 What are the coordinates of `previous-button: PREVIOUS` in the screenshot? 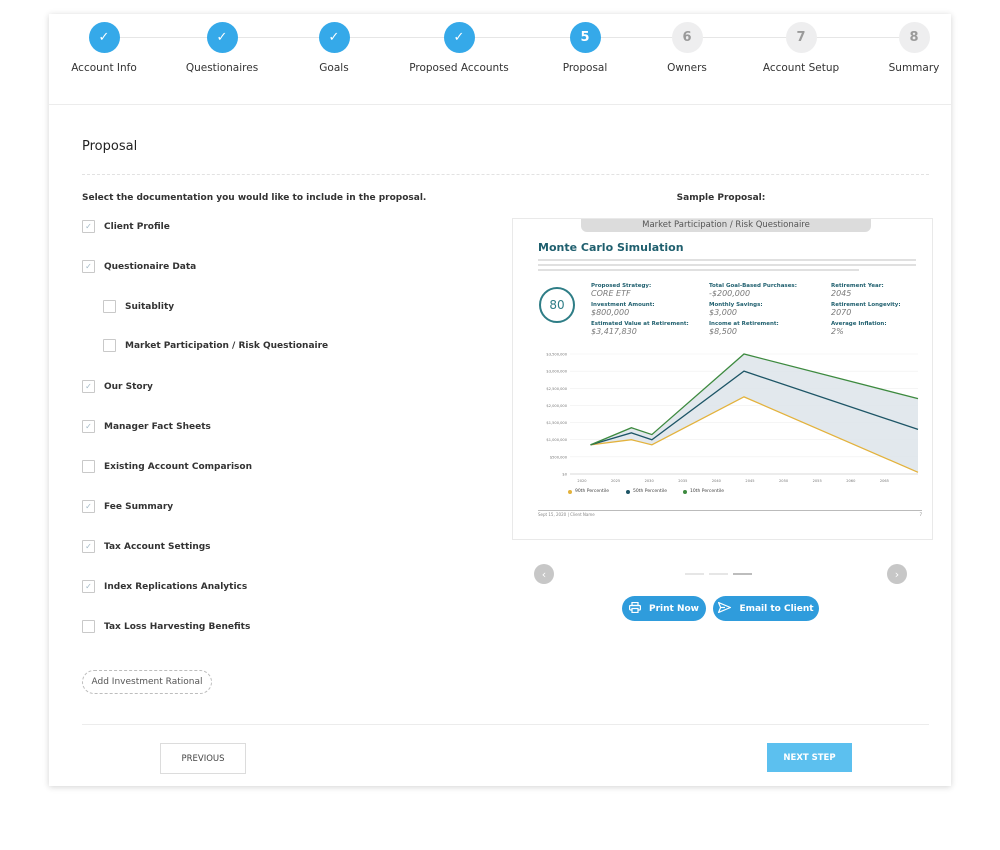 It's located at (203, 758).